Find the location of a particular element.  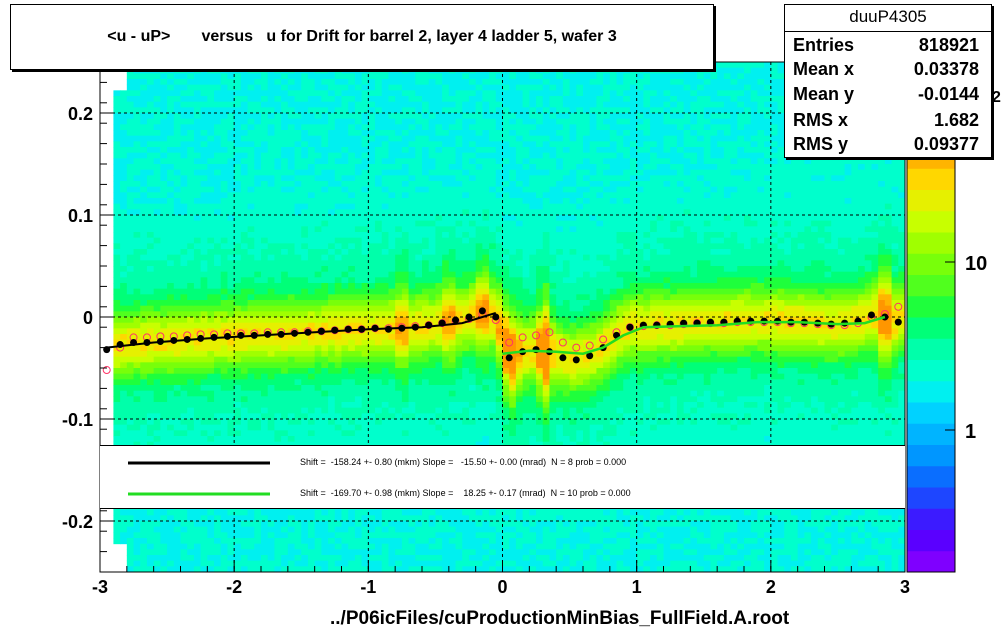

stat-value: 0.09377 is located at coordinates (946, 144).